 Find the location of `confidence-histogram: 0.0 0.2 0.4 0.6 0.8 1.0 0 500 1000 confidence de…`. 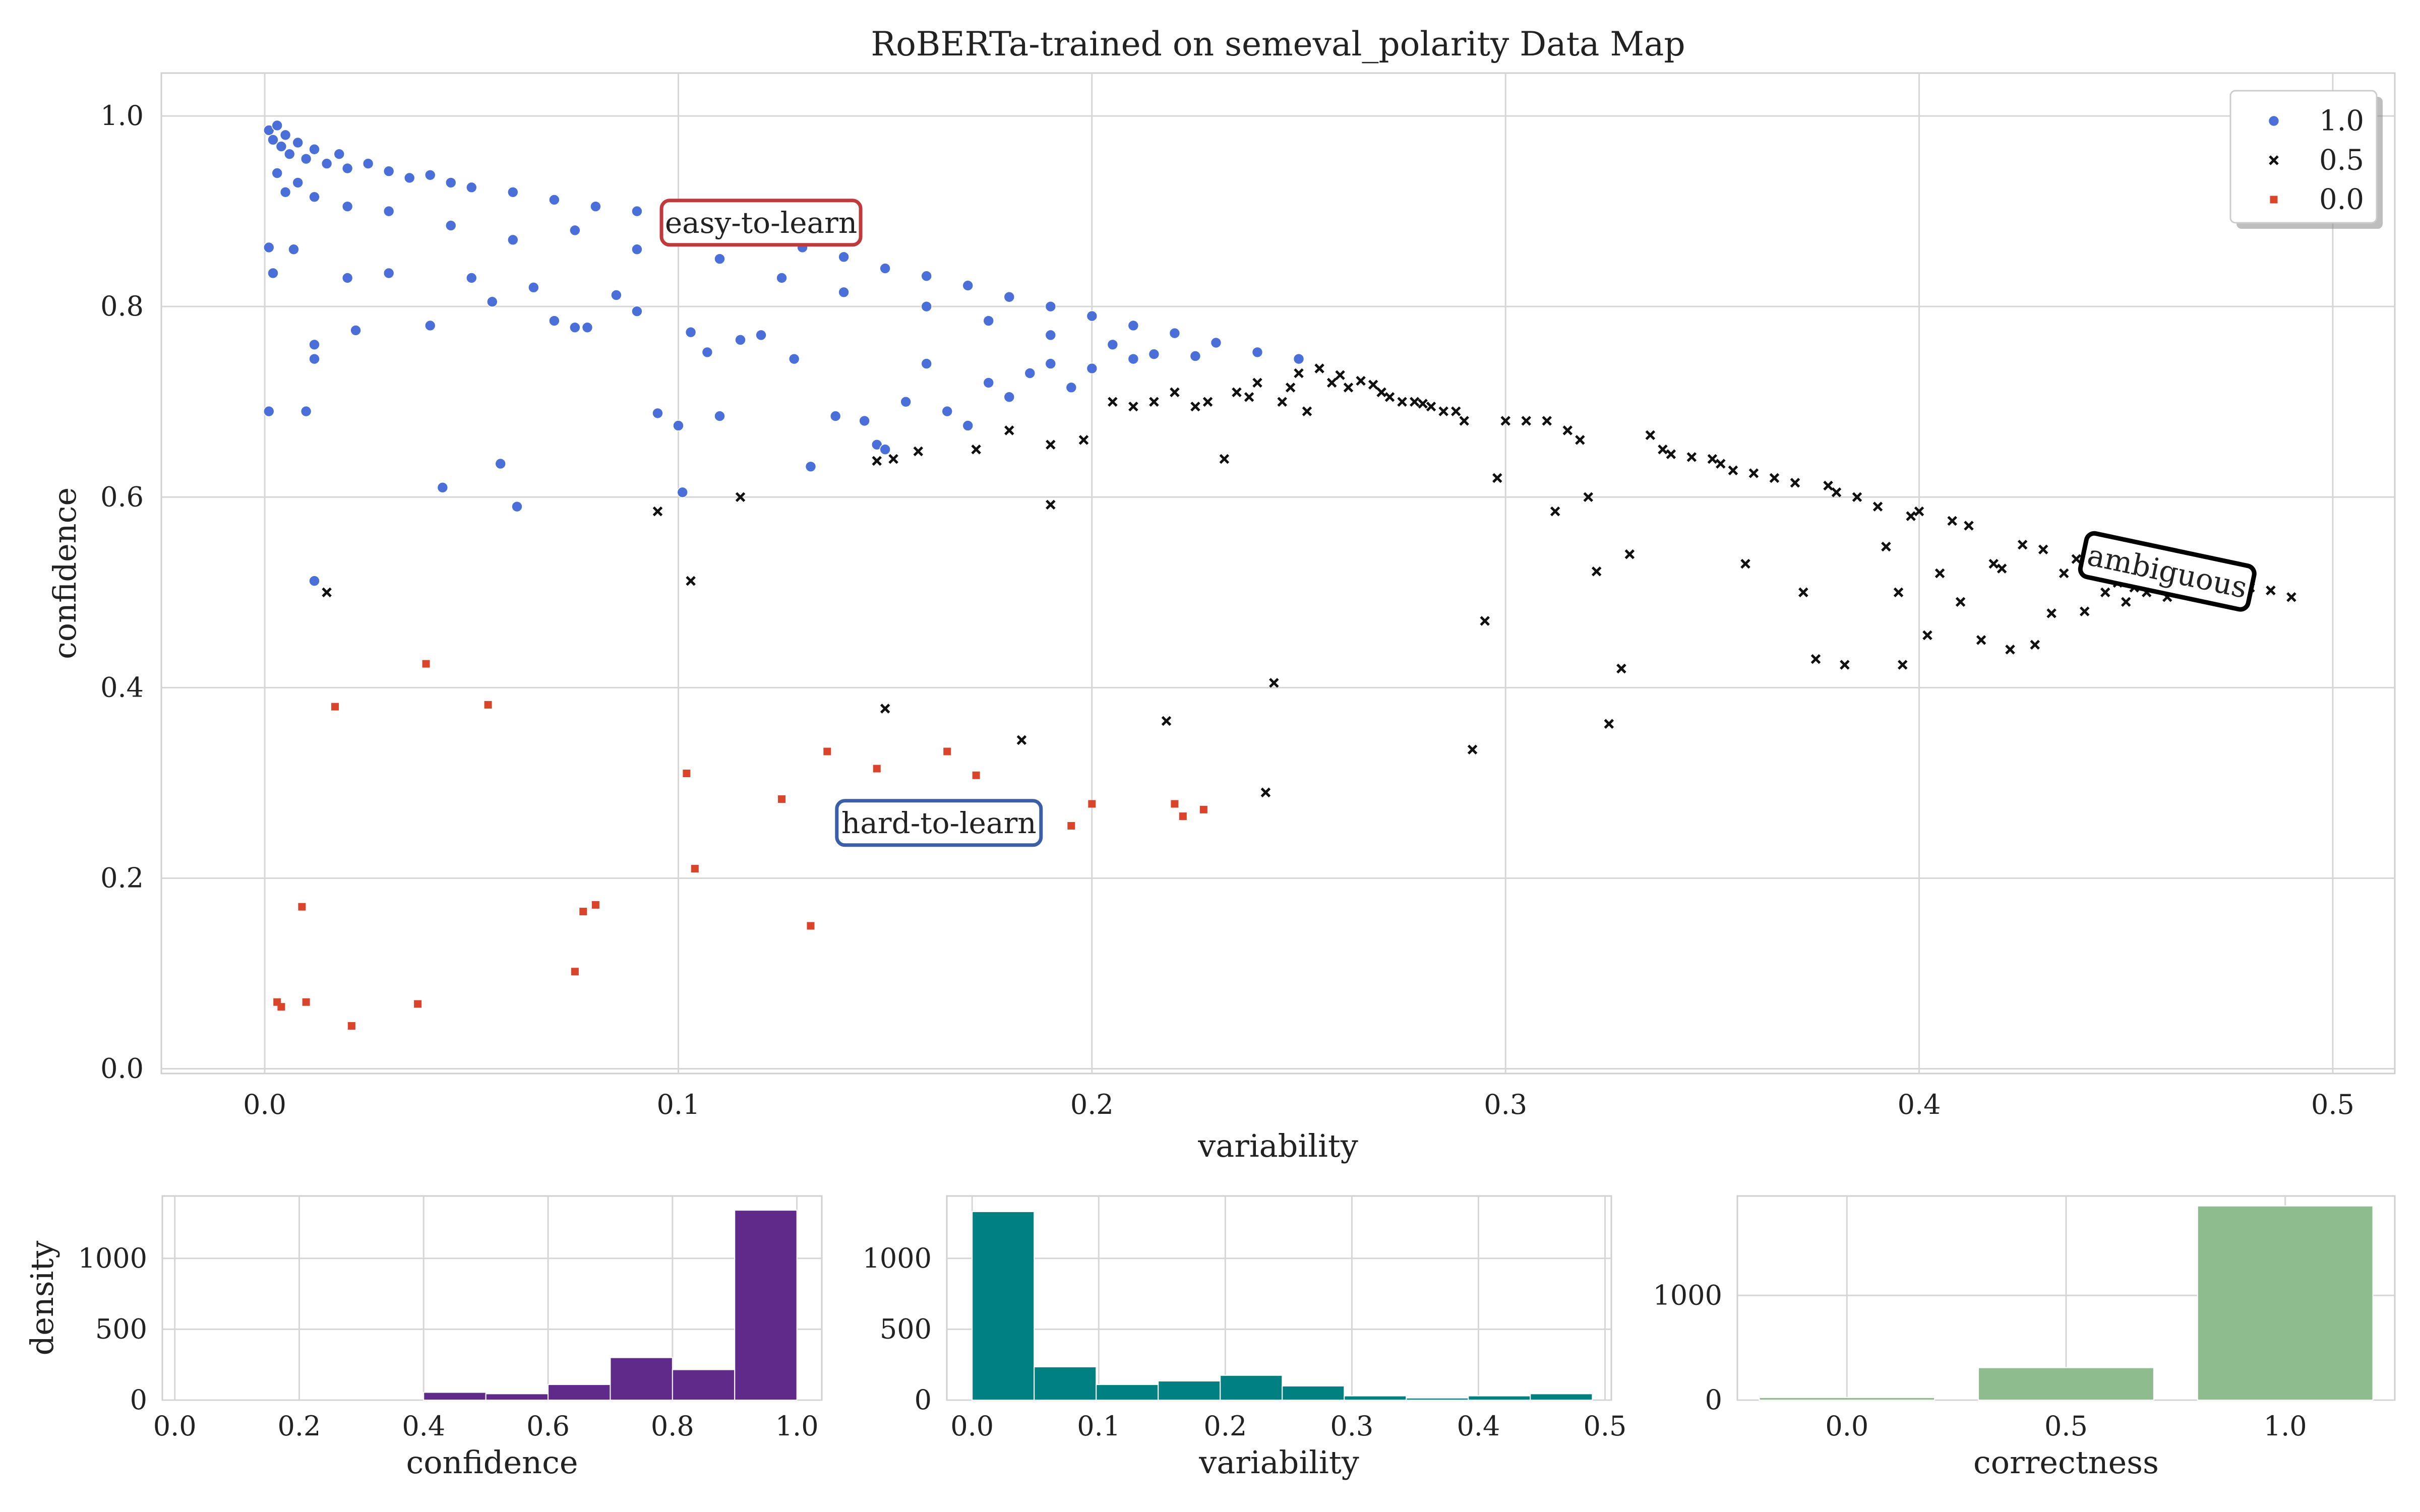

confidence-histogram: 0.0 0.2 0.4 0.6 0.8 1.0 0 500 1000 confidence de… is located at coordinates (423, 1338).